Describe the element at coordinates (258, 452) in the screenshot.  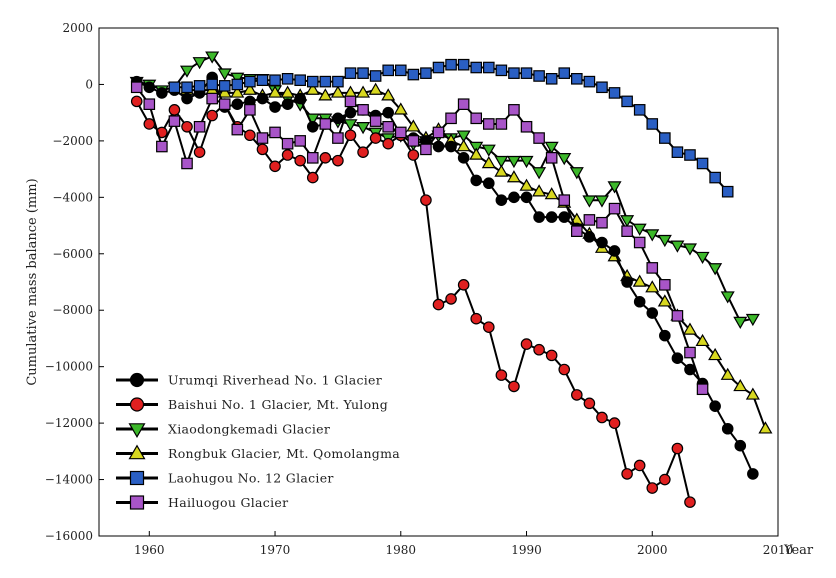
I see `legend-item: Rongbuk Glacier, Mt. Qomolangma` at that location.